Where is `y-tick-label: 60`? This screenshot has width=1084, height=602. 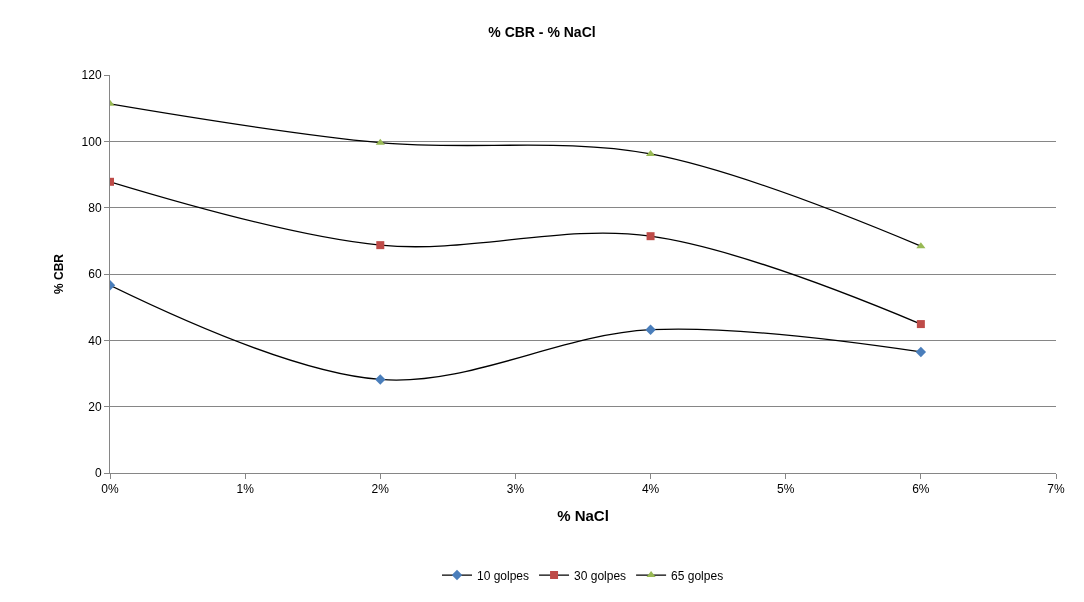
y-tick-label: 60 is located at coordinates (95, 274).